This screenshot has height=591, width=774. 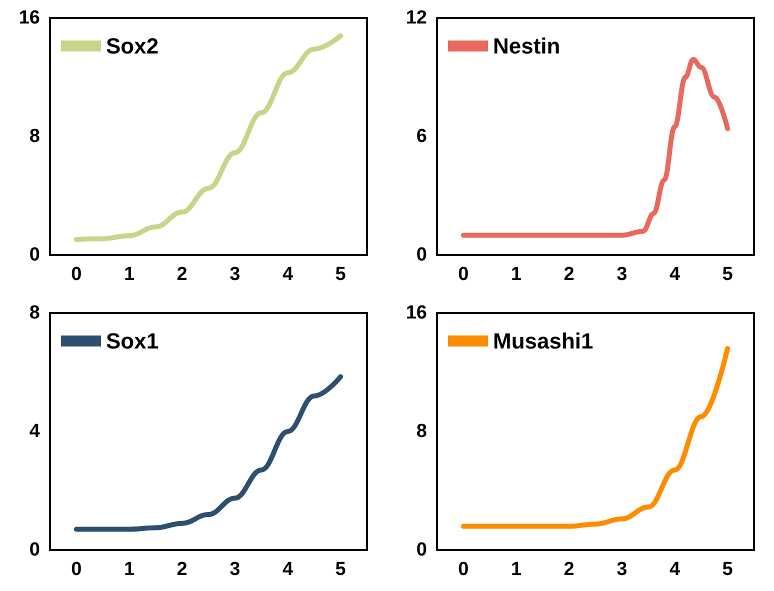 What do you see at coordinates (421, 136) in the screenshot?
I see `y-tick-label: 6` at bounding box center [421, 136].